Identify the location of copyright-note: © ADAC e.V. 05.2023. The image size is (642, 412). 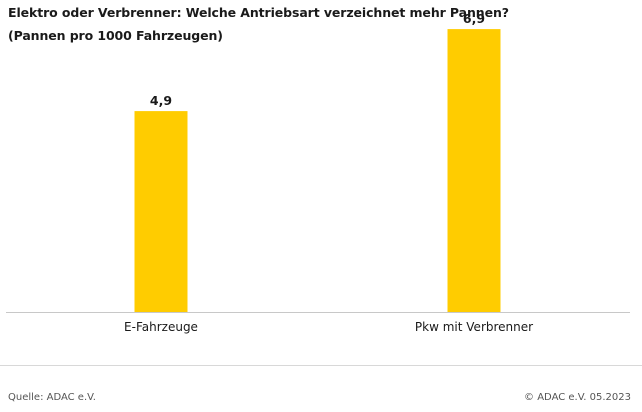
(577, 397).